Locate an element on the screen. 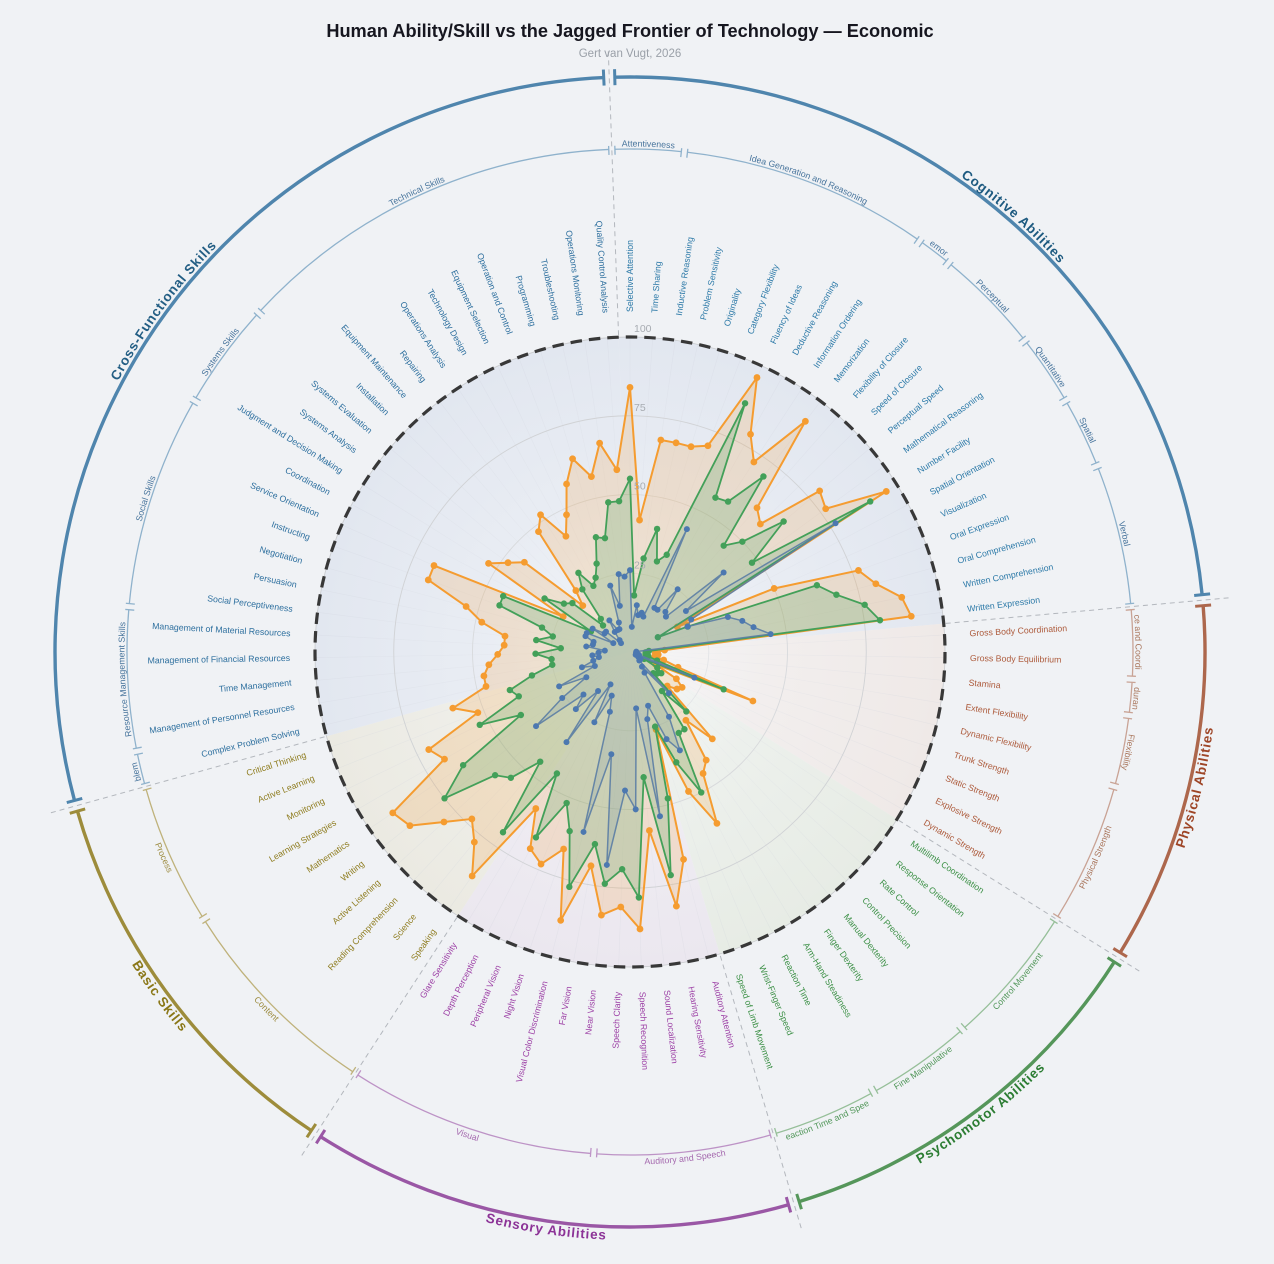 The height and width of the screenshot is (1264, 1274). svg-text: 50 is located at coordinates (640, 487).